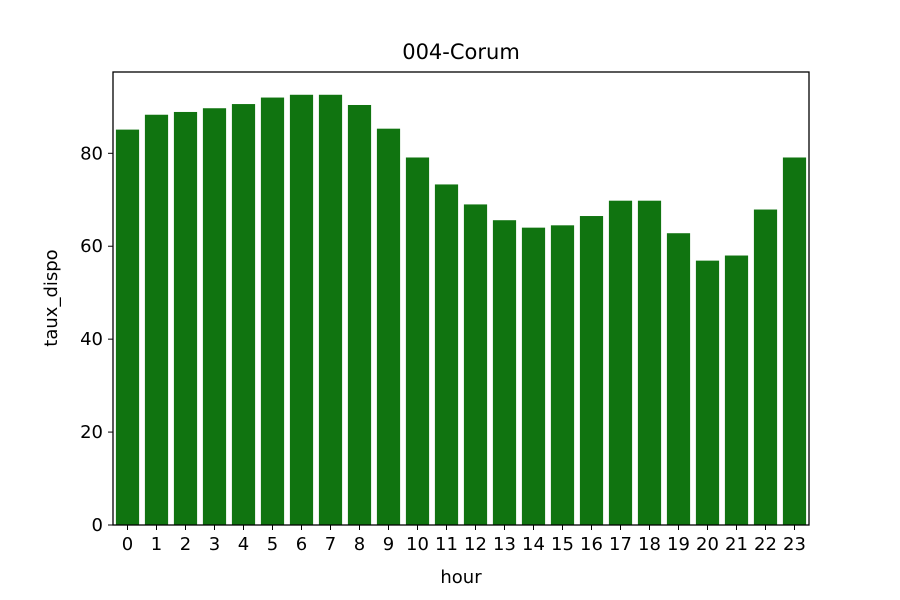  What do you see at coordinates (243, 544) in the screenshot?
I see `x-tick-label: 4` at bounding box center [243, 544].